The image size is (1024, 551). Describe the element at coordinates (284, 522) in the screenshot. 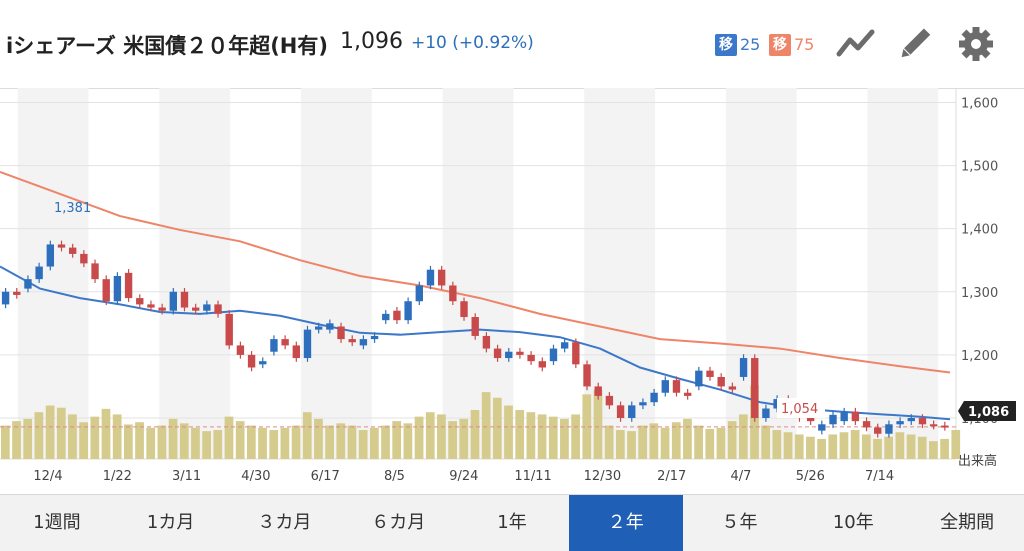

I see `period-button: ３カ月` at that location.